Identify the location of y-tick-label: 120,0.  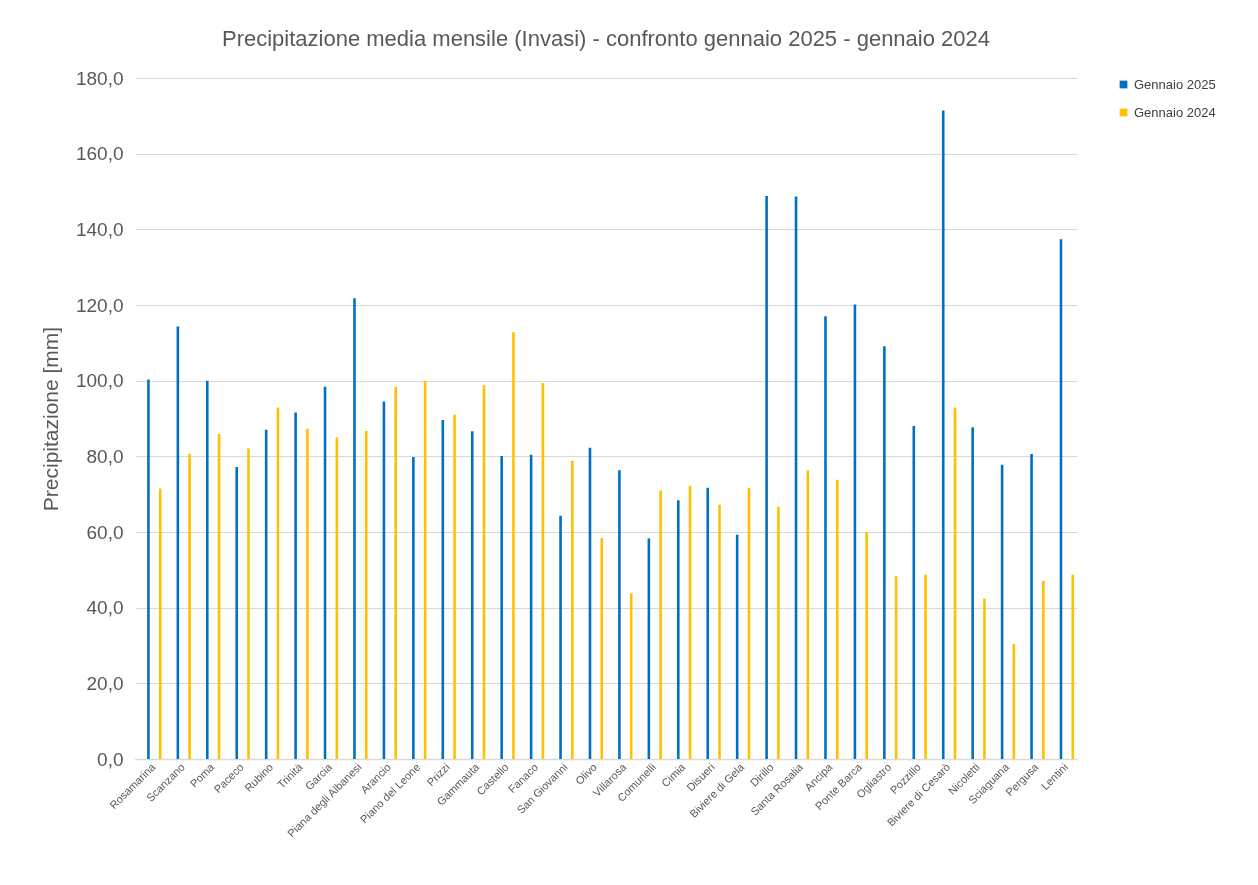
(99, 305).